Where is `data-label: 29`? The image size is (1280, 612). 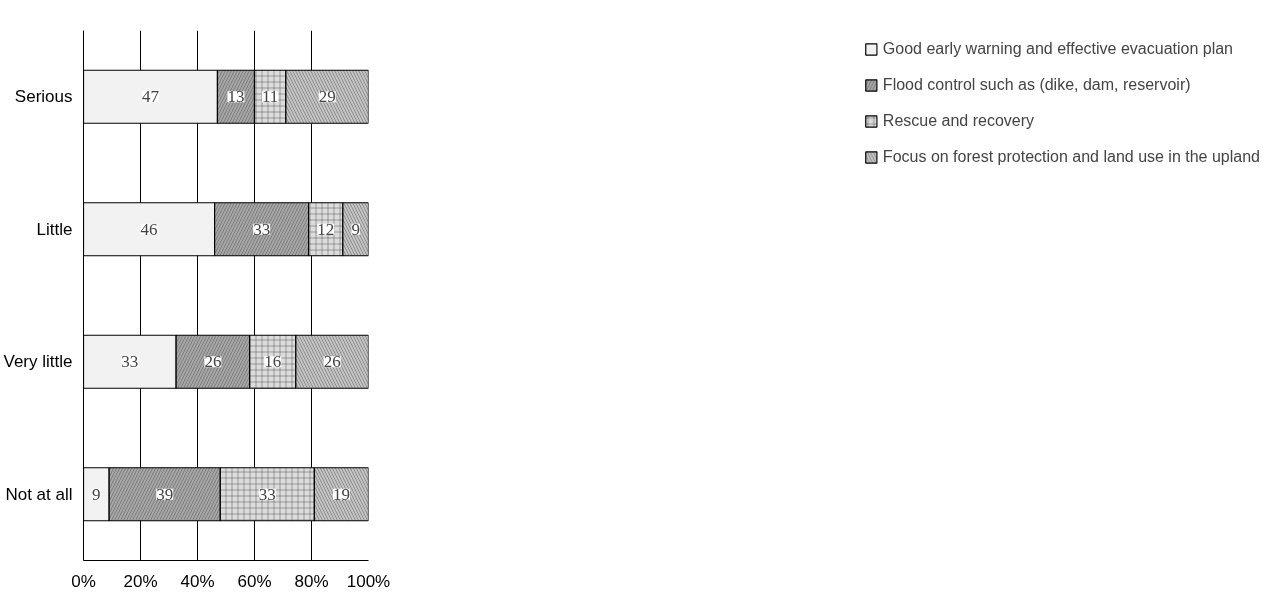
data-label: 29 is located at coordinates (327, 97).